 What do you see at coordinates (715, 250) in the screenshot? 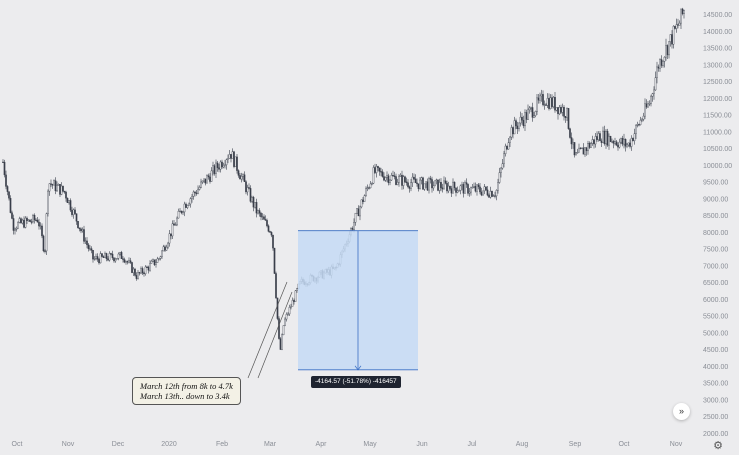
I see `y-tick-label: 7500.00` at bounding box center [715, 250].